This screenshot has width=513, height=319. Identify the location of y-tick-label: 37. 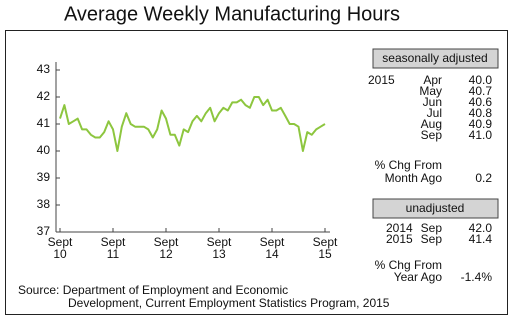
(44, 231).